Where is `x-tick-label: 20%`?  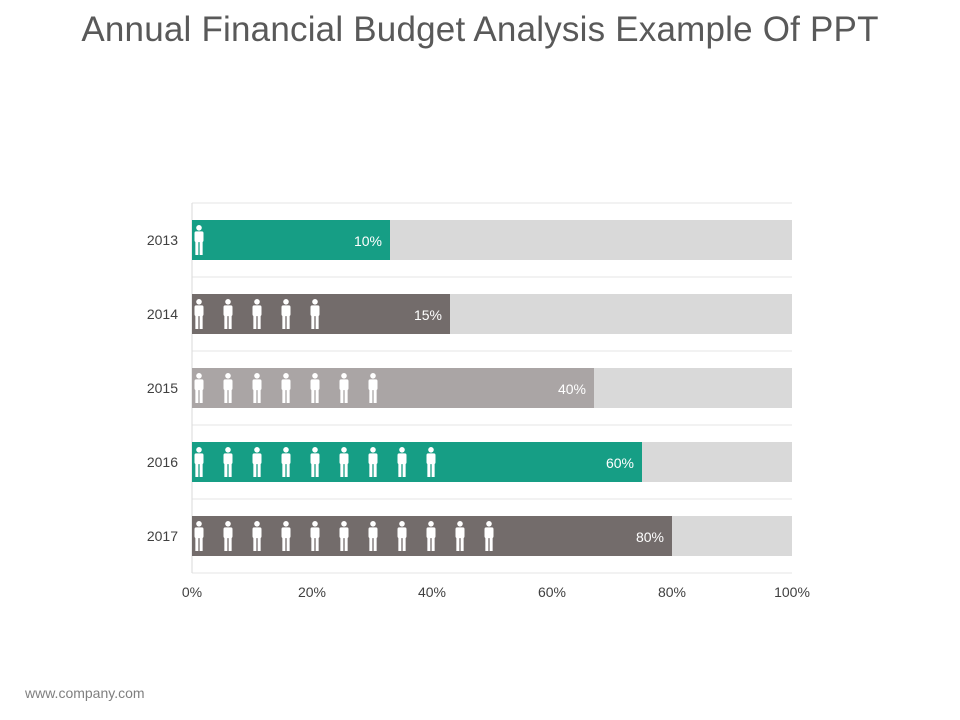 x-tick-label: 20% is located at coordinates (312, 592).